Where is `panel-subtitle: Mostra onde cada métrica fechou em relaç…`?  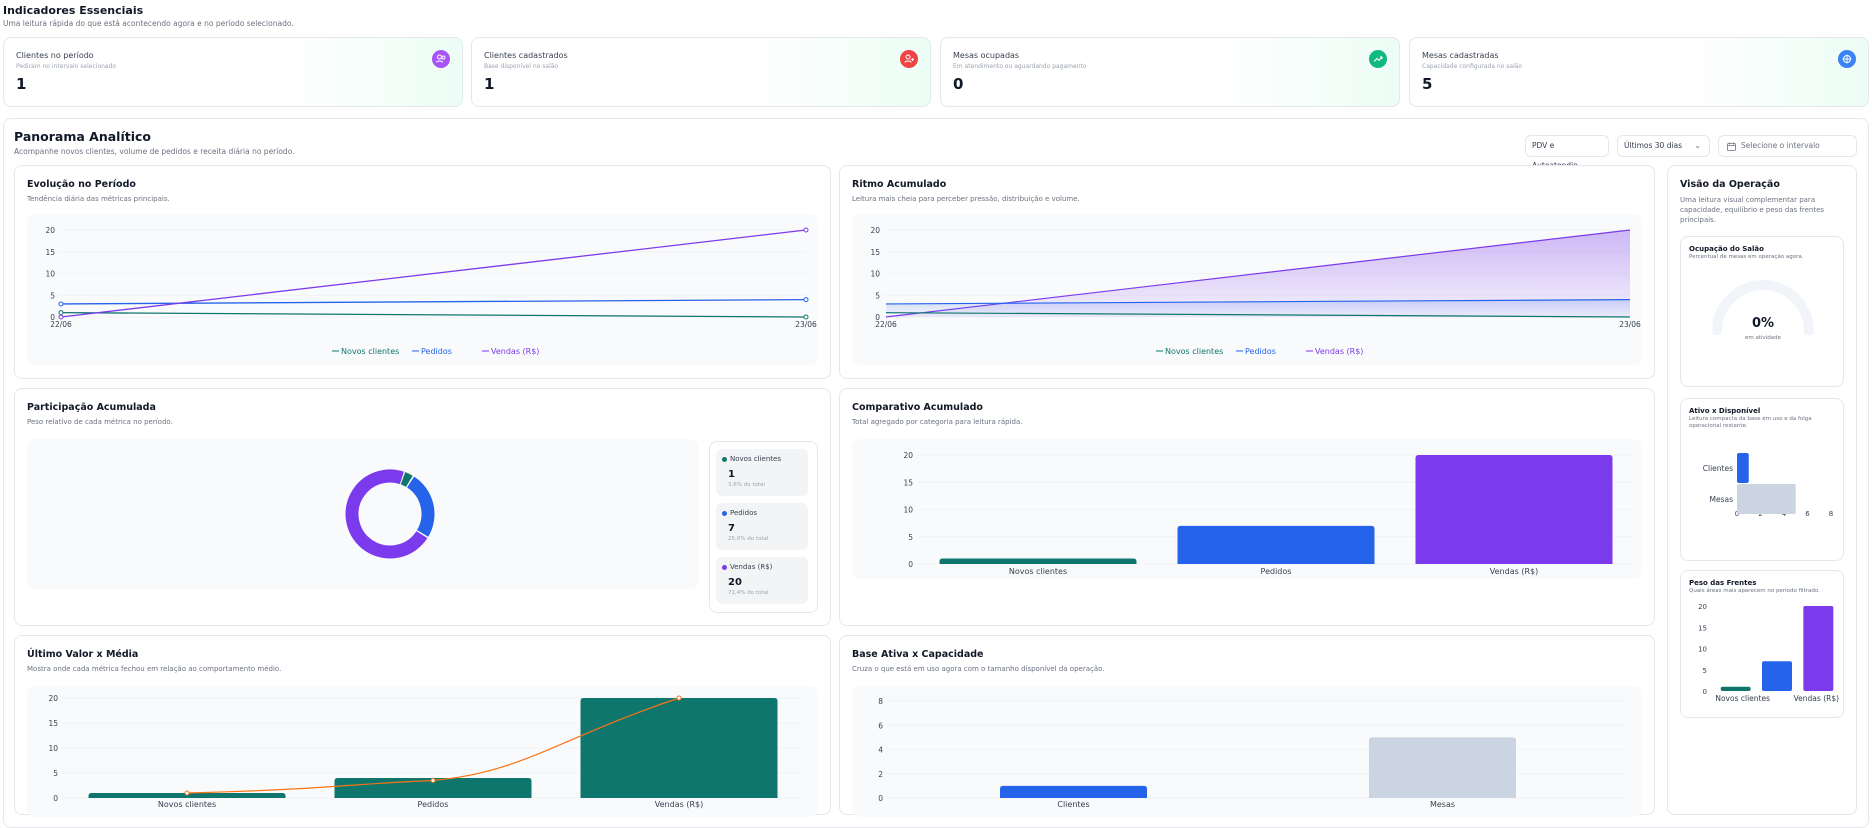
panel-subtitle: Mostra onde cada métrica fechou em relaç… is located at coordinates (154, 669).